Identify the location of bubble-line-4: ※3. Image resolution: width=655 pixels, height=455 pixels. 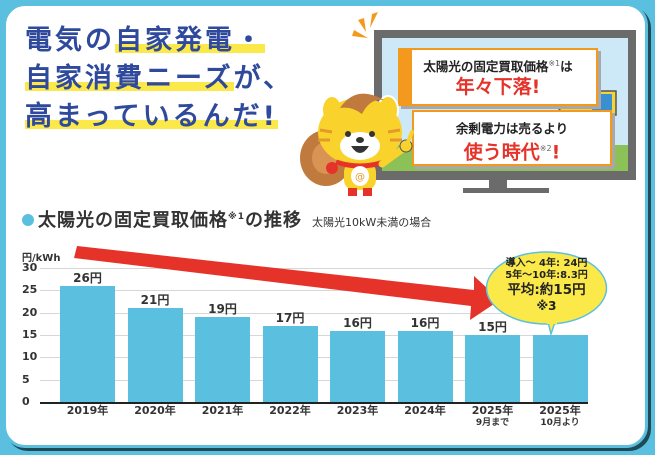
(546, 306).